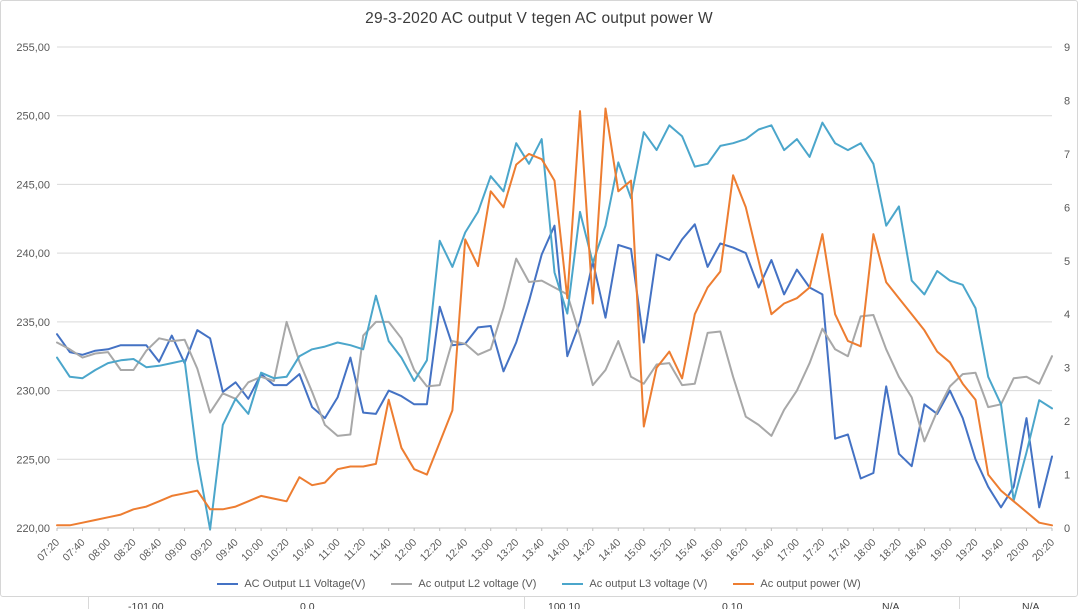 This screenshot has height=609, width=1078. I want to click on x-axis-tick-label: 13:40, so click(533, 550).